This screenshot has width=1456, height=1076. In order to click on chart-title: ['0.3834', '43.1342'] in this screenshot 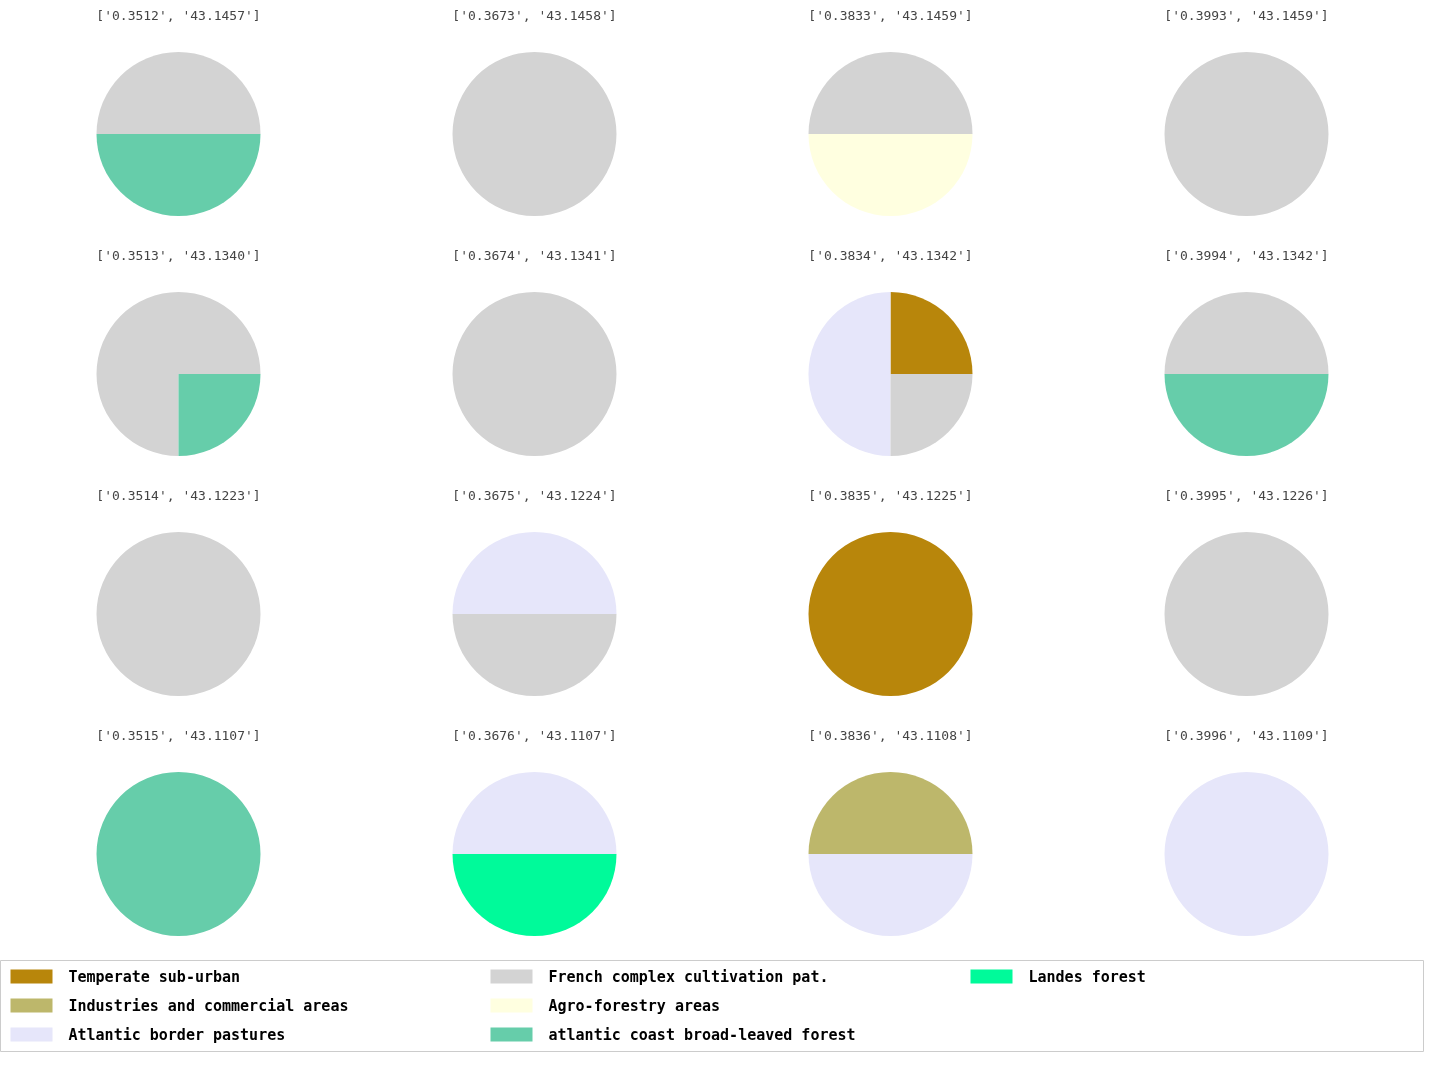, I will do `click(890, 255)`.